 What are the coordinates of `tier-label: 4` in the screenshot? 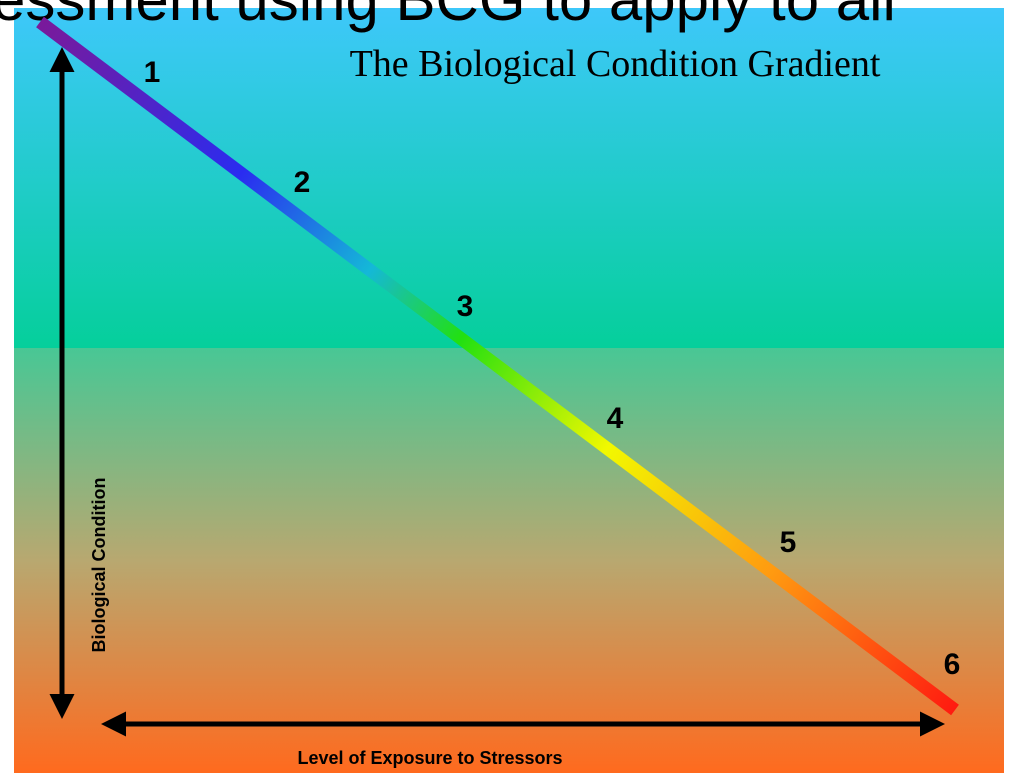 It's located at (615, 418).